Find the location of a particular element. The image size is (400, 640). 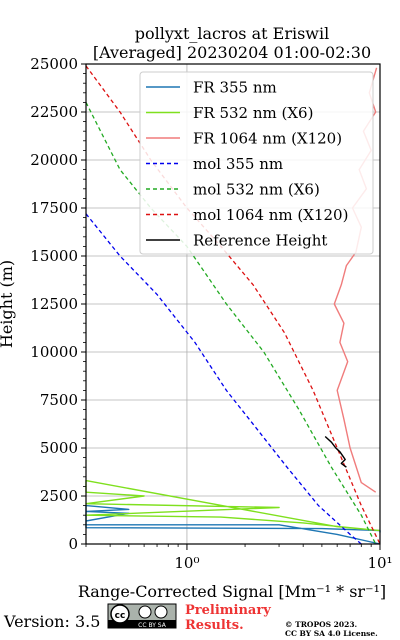

y-tick-label: 2500 is located at coordinates (59, 496).